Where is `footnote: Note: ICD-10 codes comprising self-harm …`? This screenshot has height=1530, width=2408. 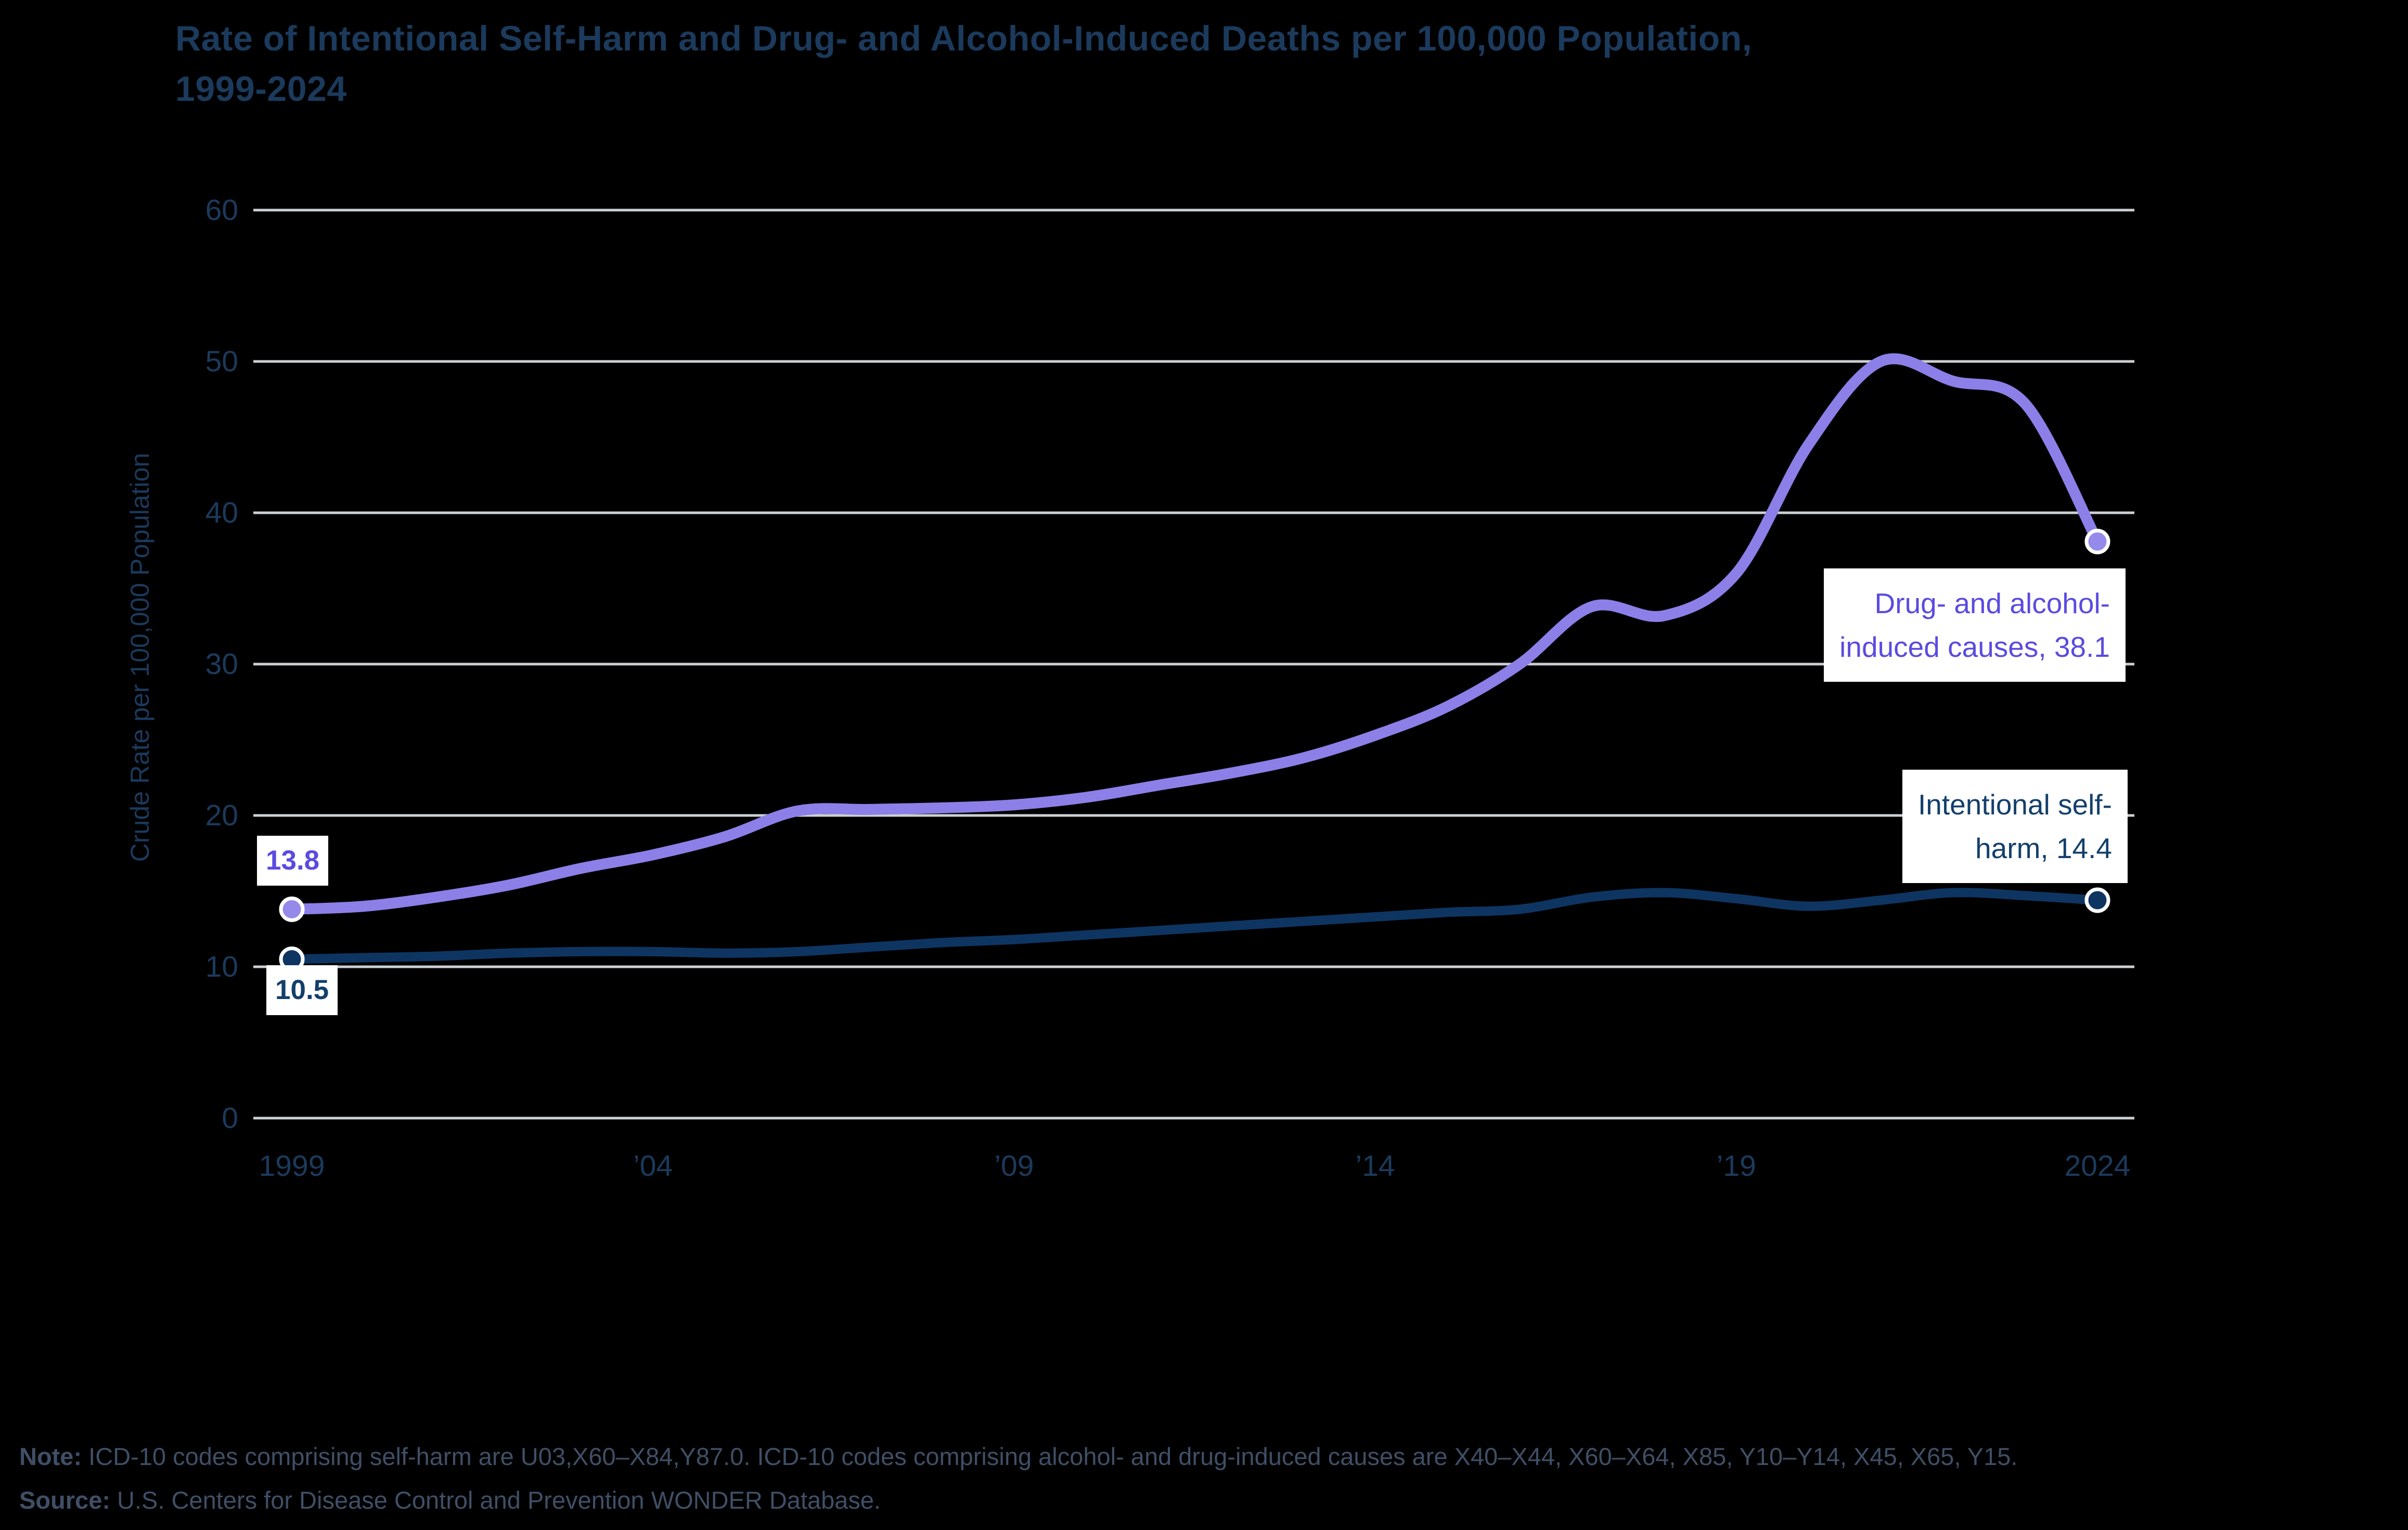
footnote: Note: ICD-10 codes comprising self-harm … is located at coordinates (1205, 1484).